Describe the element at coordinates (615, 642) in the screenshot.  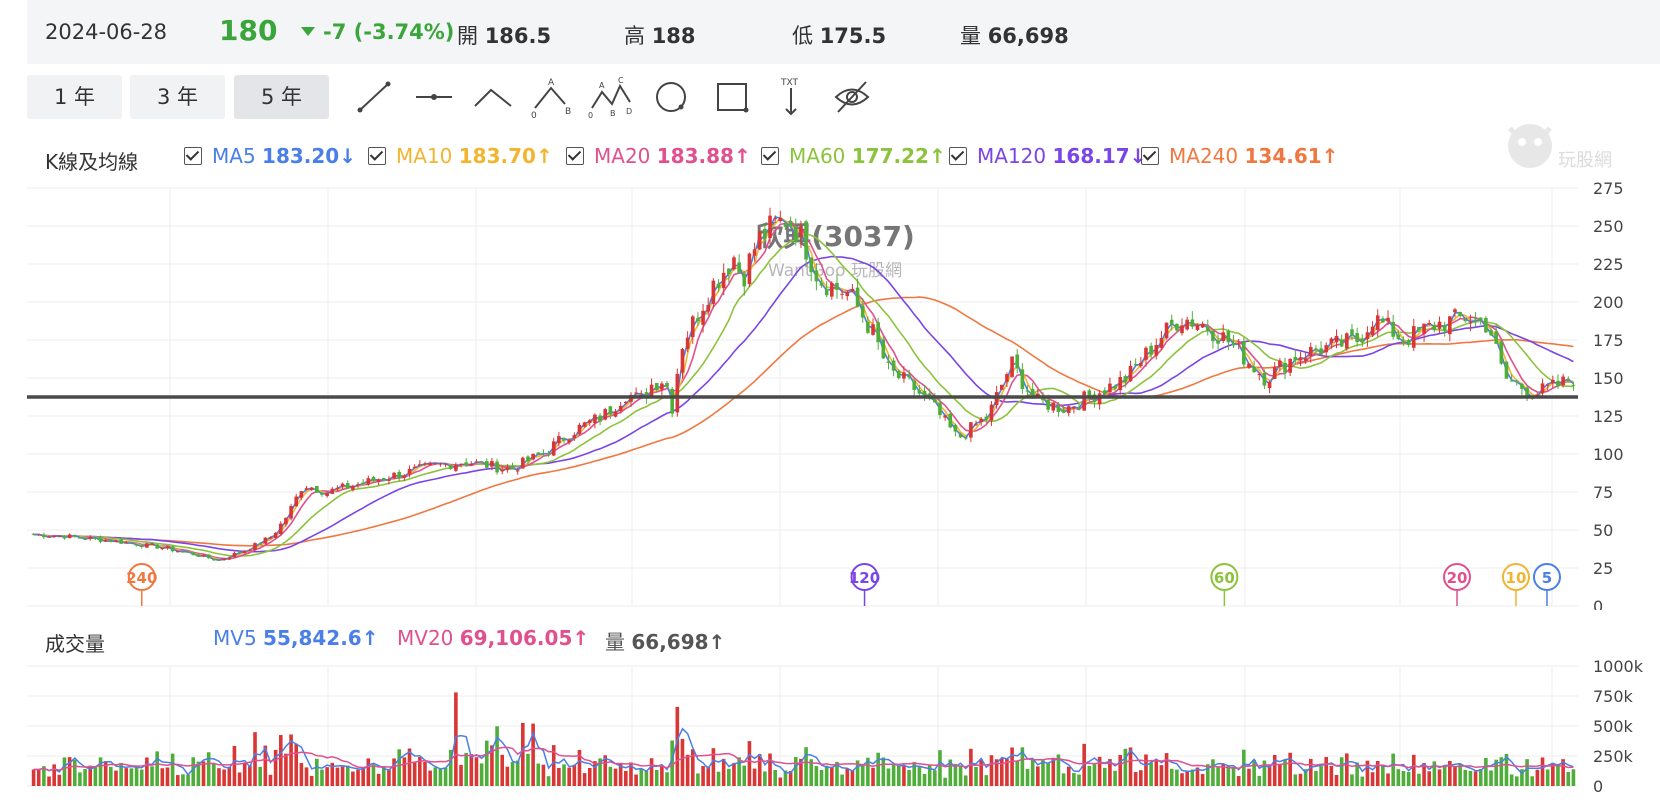
I see `mv-name: 量` at that location.